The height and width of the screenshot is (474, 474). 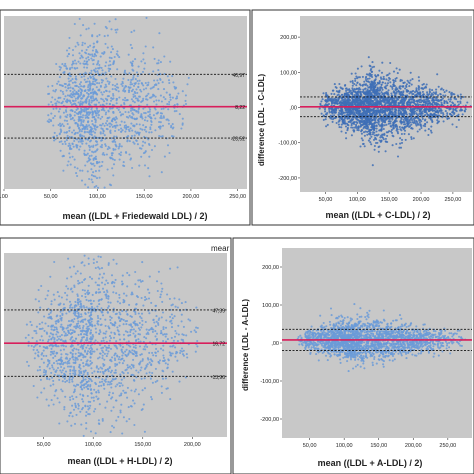 What do you see at coordinates (293, 109) in the screenshot?
I see `y-tick-label: ,00` at bounding box center [293, 109].